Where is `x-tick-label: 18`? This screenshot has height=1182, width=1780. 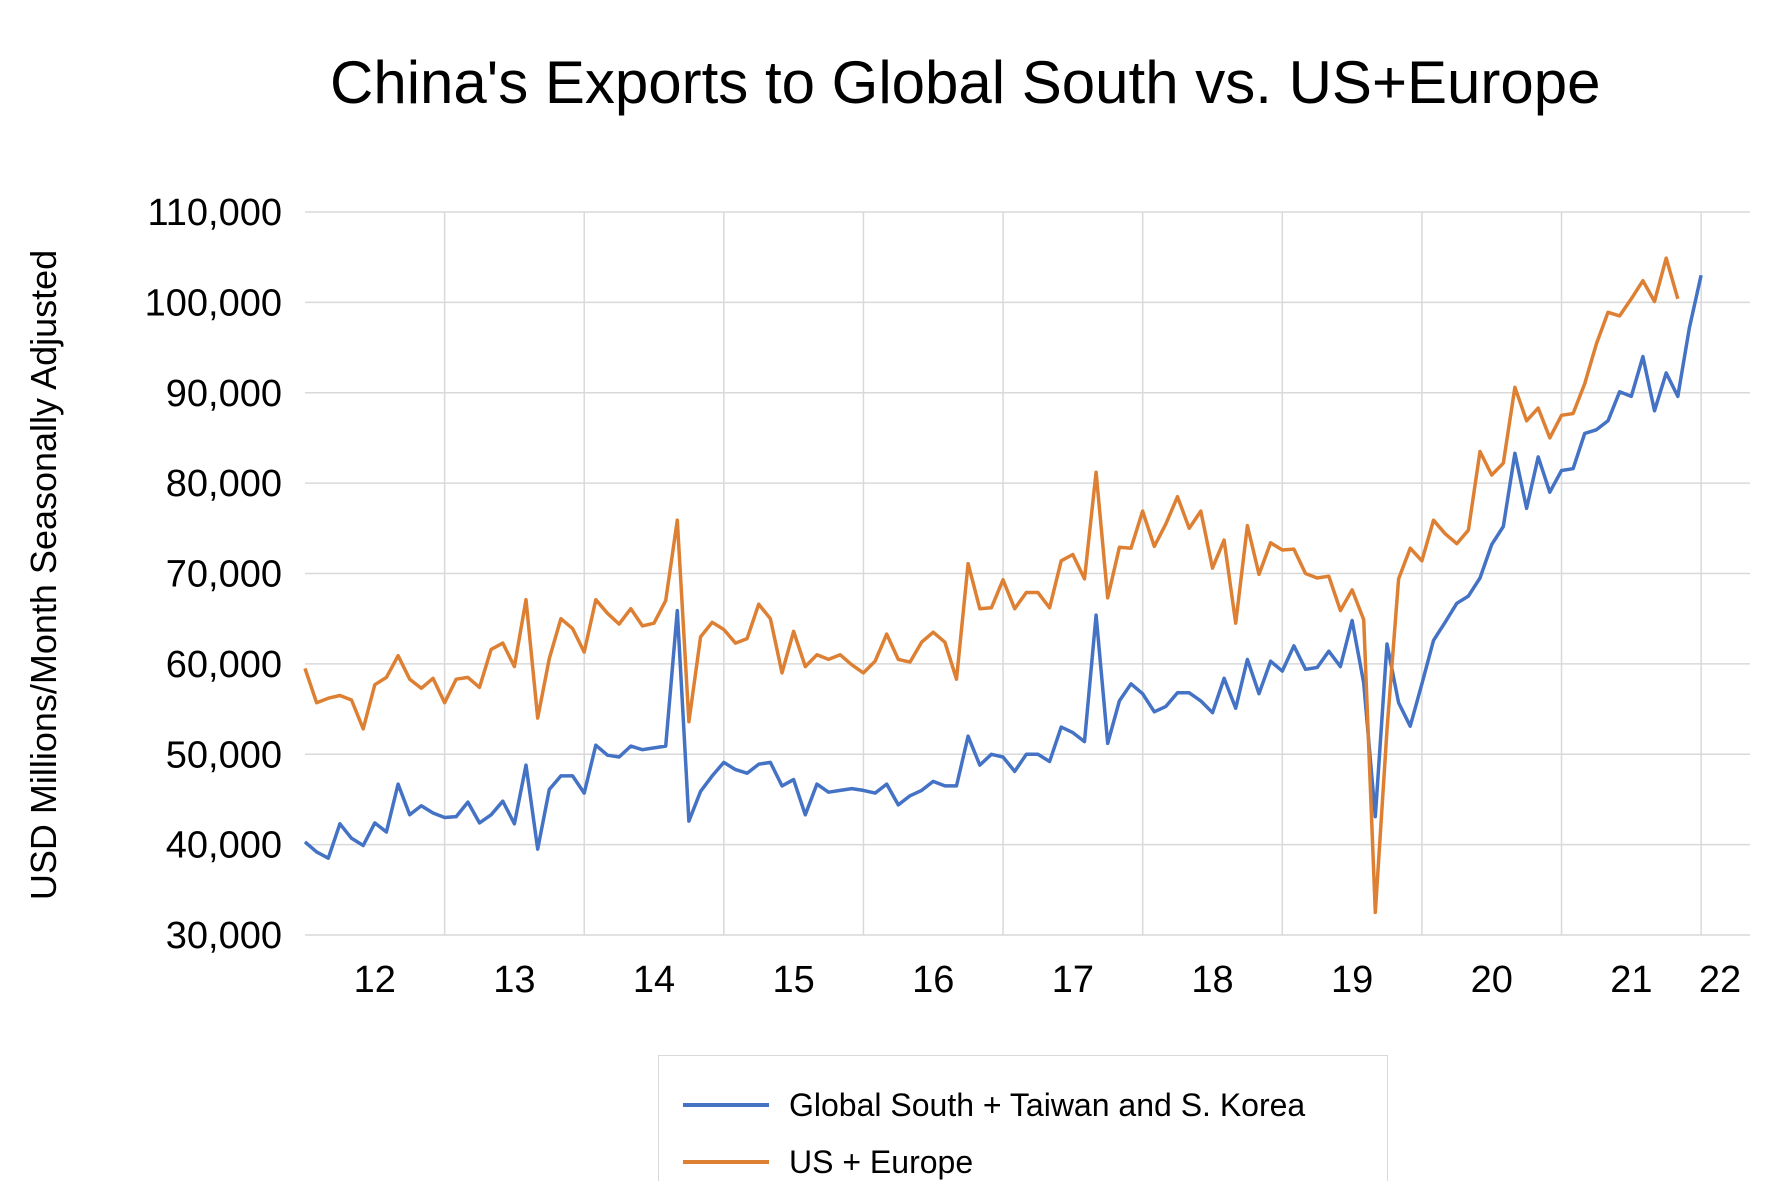 x-tick-label: 18 is located at coordinates (1212, 980).